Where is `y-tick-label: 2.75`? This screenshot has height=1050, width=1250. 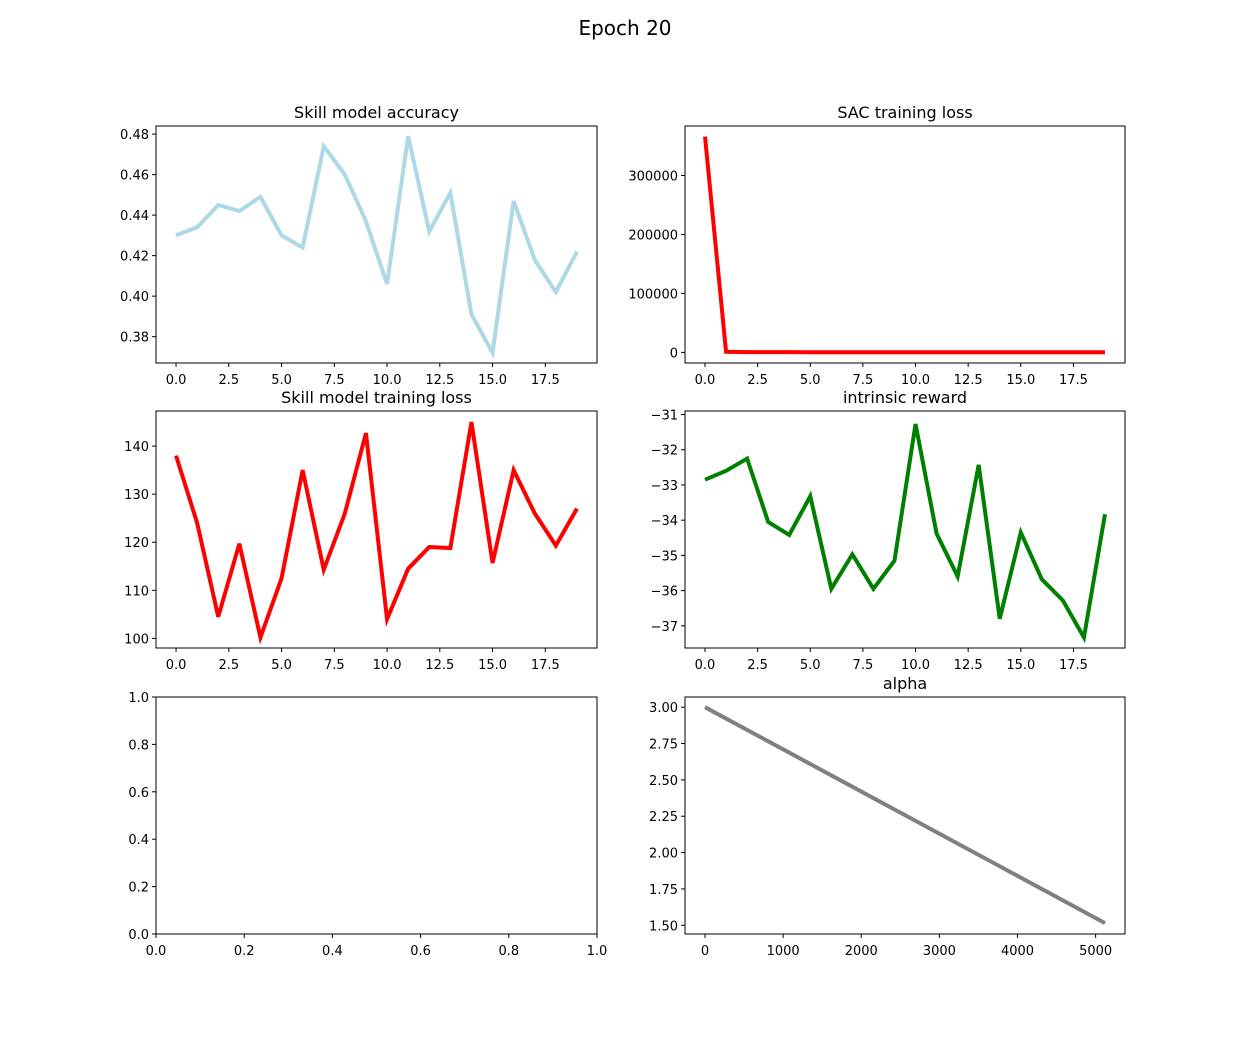 y-tick-label: 2.75 is located at coordinates (663, 745).